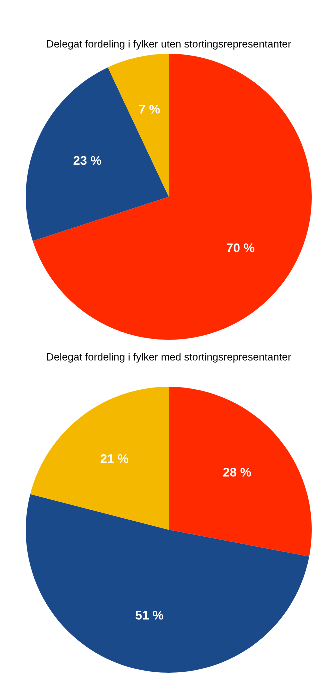 This screenshot has width=336, height=697. I want to click on data-label: 7 %, so click(149, 109).